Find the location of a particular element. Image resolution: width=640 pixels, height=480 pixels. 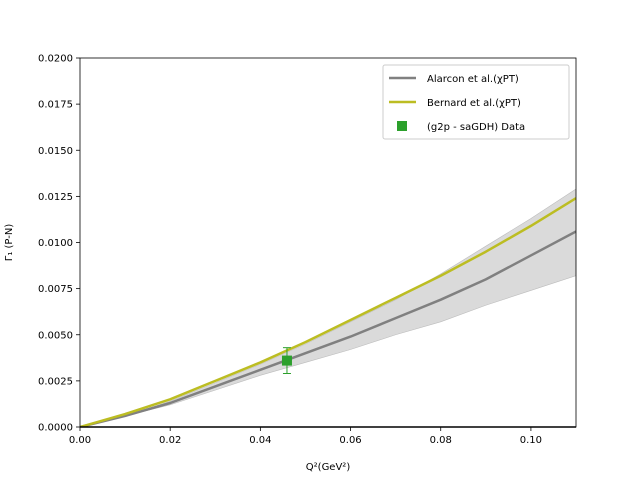

legend-box is located at coordinates (476, 102).